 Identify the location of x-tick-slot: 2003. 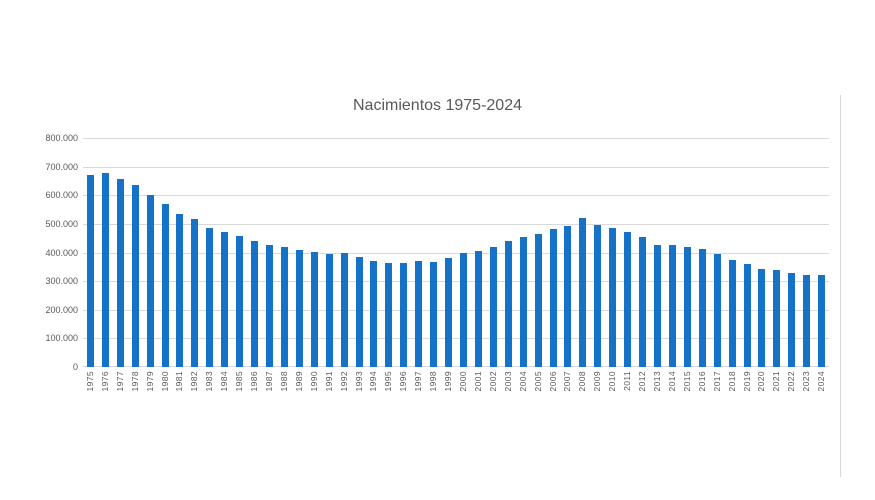
(508, 388).